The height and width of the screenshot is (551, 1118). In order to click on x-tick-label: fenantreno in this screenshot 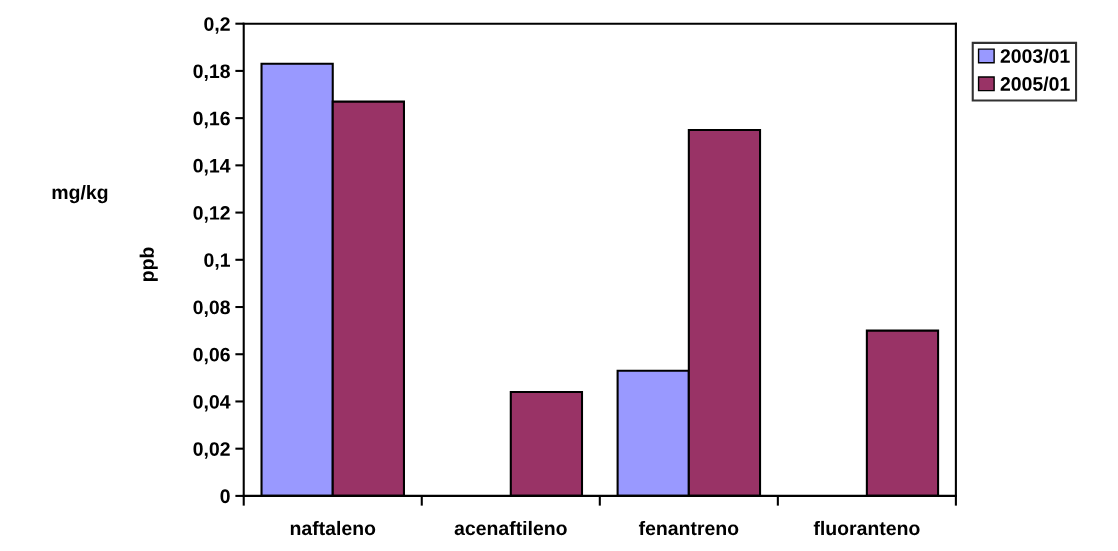, I will do `click(688, 528)`.